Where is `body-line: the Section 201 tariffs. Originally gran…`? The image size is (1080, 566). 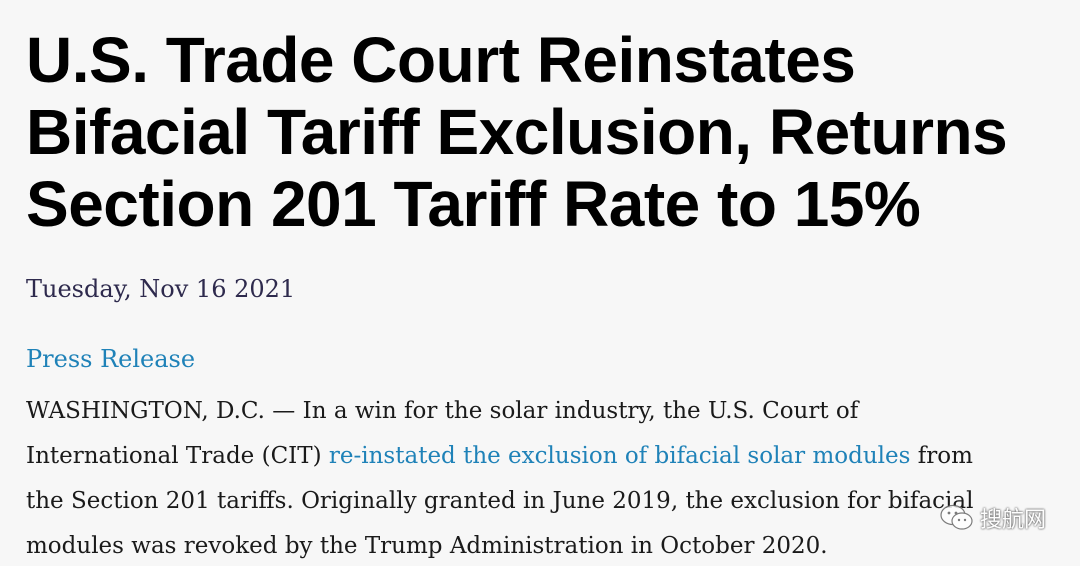
body-line: the Section 201 tariffs. Originally gran… is located at coordinates (500, 501).